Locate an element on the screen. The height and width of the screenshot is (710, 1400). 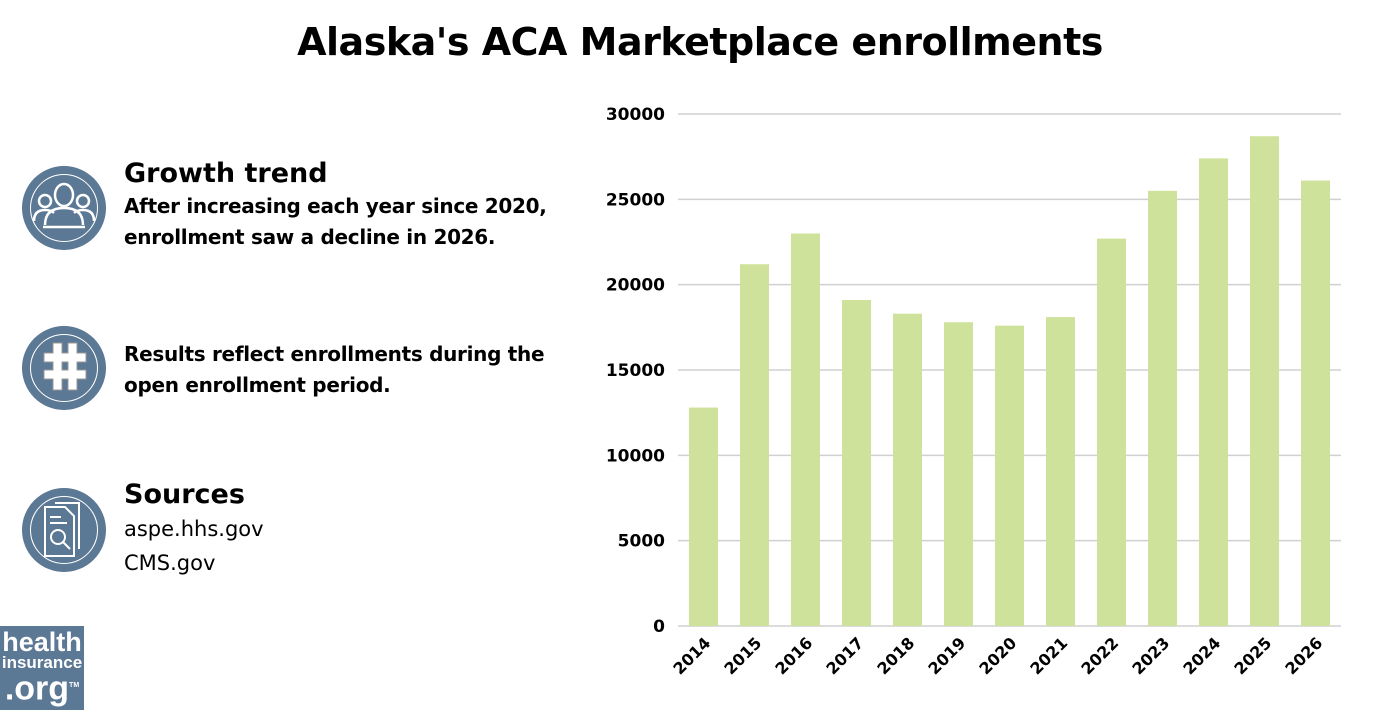
note-line-1: Results reflect enrollments during the is located at coordinates (334, 354).